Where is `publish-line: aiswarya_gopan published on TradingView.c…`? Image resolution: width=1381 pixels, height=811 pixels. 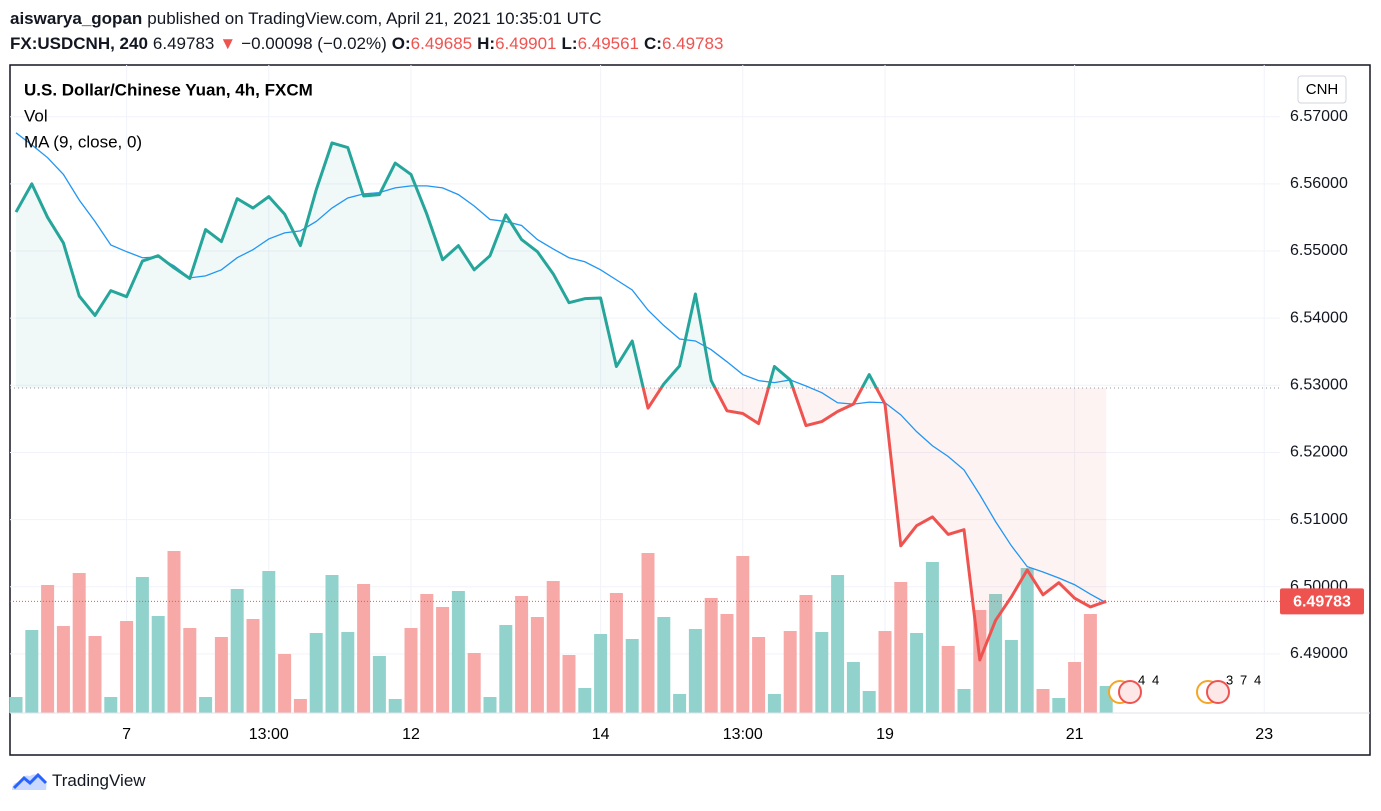
publish-line: aiswarya_gopan published on TradingView.c… is located at coordinates (366, 18).